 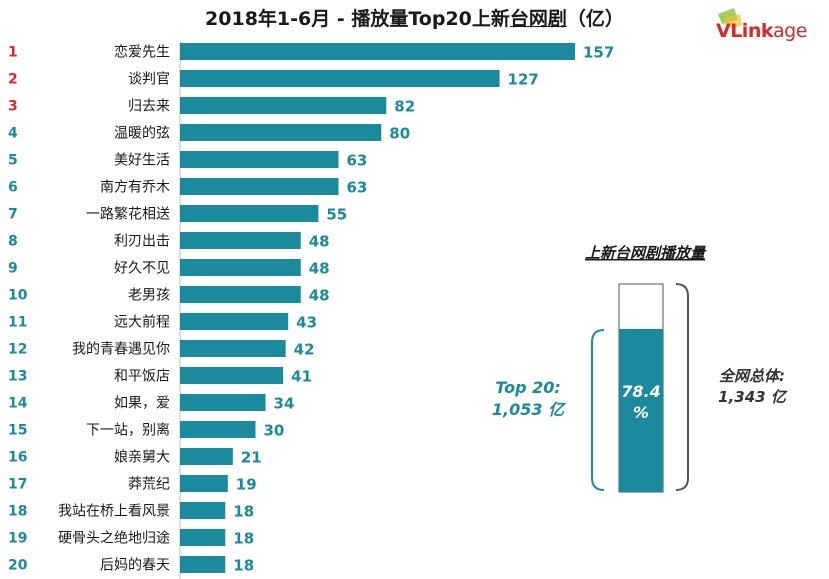 What do you see at coordinates (142, 161) in the screenshot?
I see `category-label: 美好生活` at bounding box center [142, 161].